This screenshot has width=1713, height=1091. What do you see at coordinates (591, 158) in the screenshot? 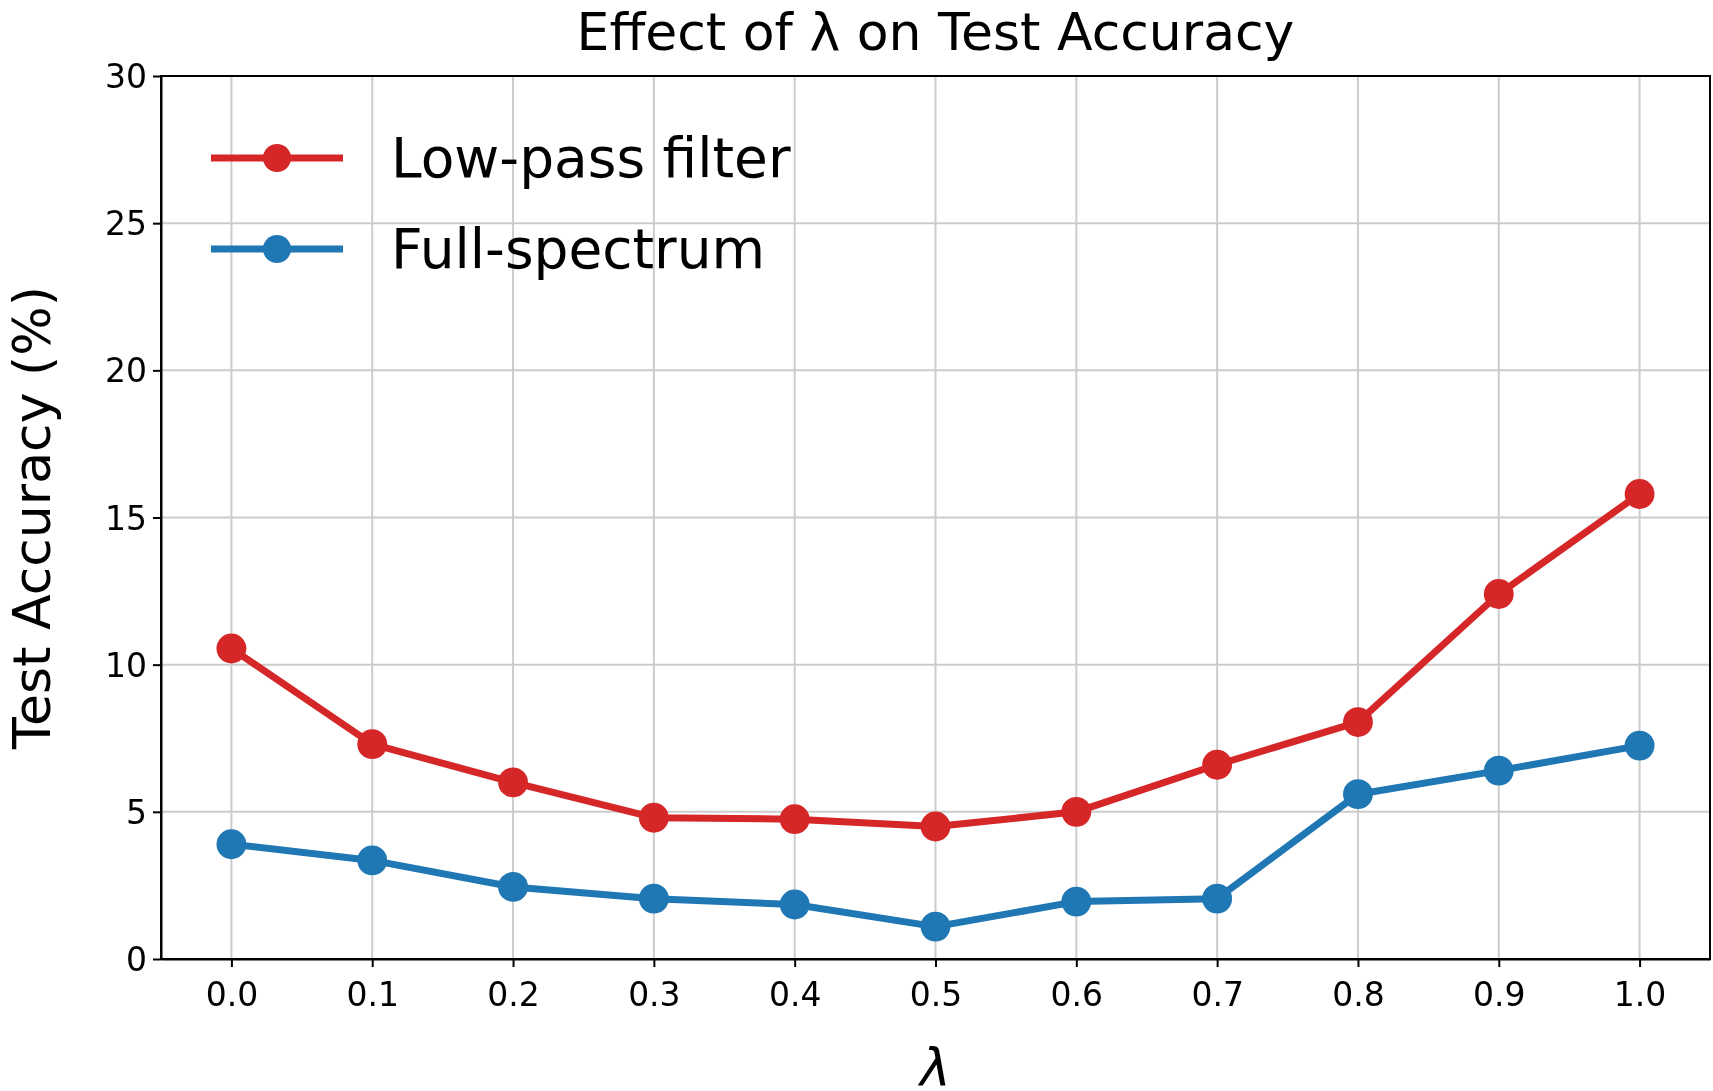
I see `legend-label: Low-pass filter` at bounding box center [591, 158].